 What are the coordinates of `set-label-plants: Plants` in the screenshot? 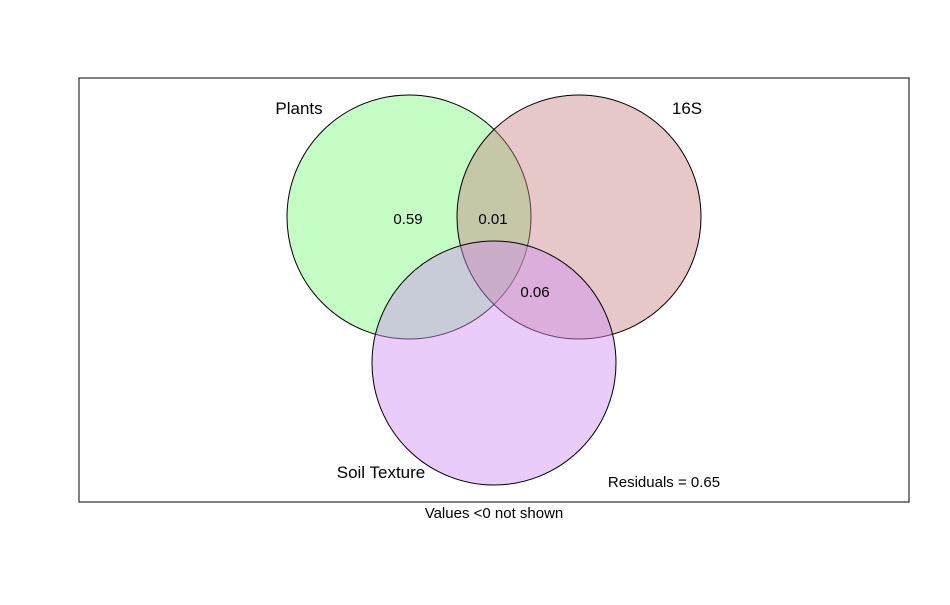 It's located at (298, 108).